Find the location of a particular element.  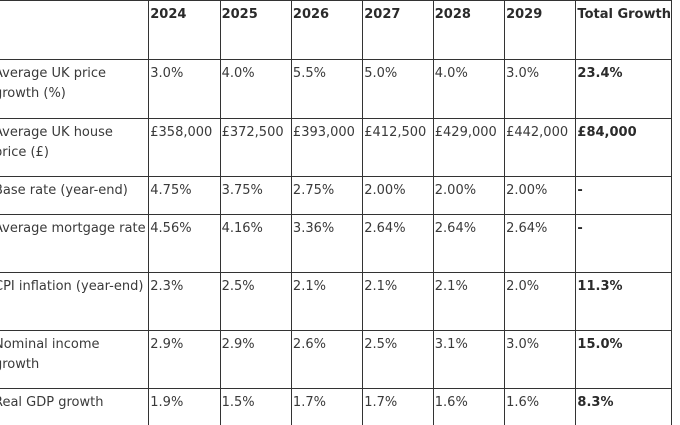

total-growth-cell: 8.3% is located at coordinates (623, 406).